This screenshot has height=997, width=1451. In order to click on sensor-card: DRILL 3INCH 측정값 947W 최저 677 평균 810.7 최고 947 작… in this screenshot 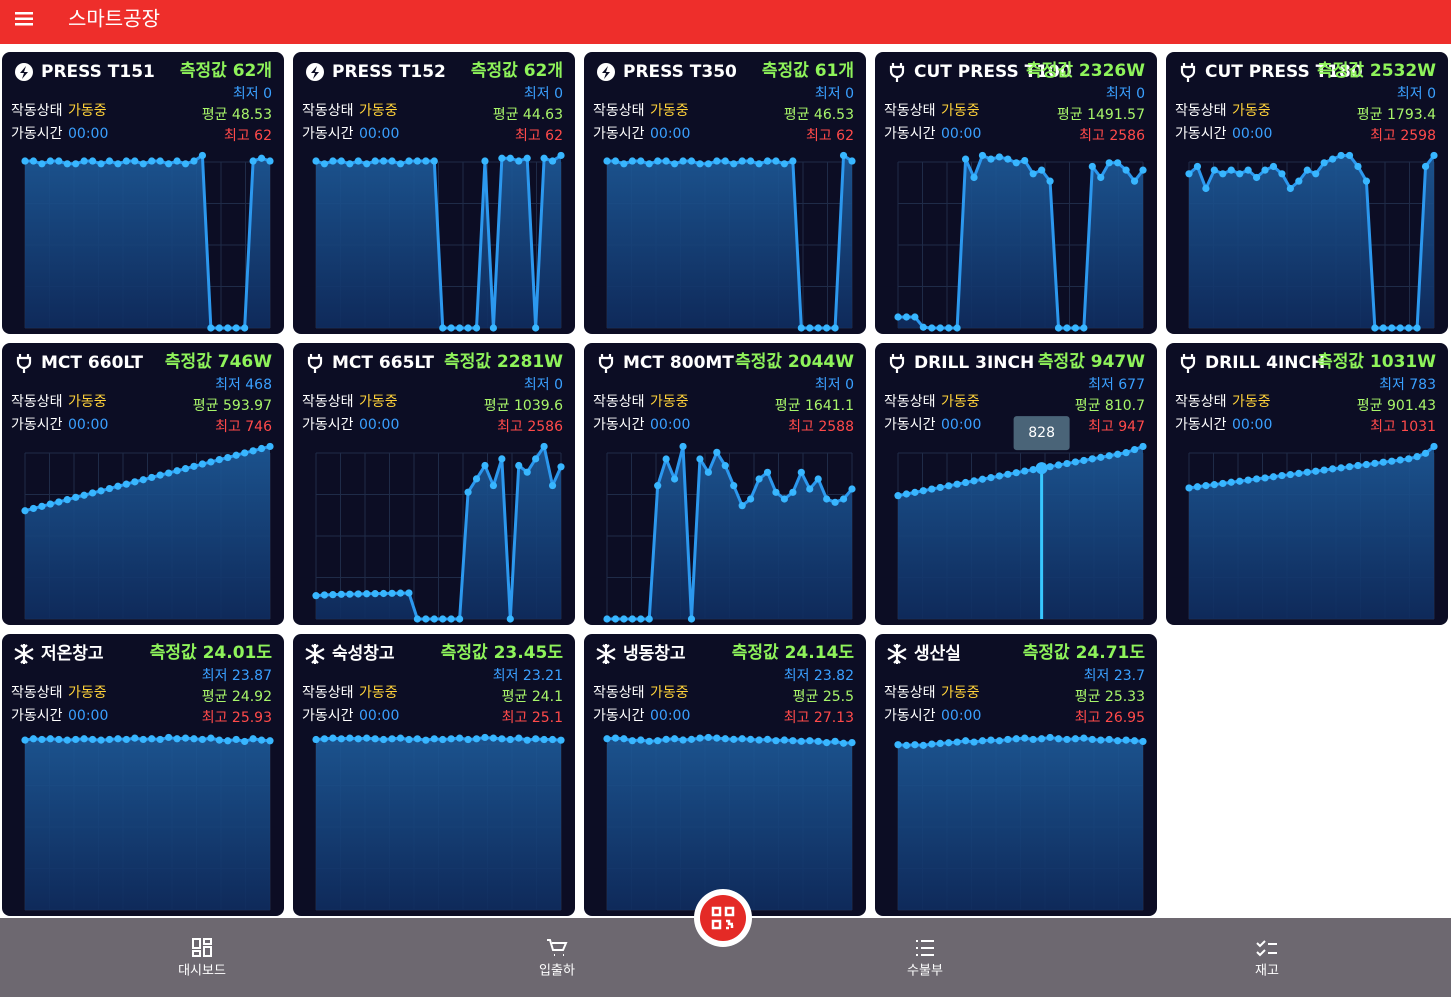, I will do `click(1016, 484)`.